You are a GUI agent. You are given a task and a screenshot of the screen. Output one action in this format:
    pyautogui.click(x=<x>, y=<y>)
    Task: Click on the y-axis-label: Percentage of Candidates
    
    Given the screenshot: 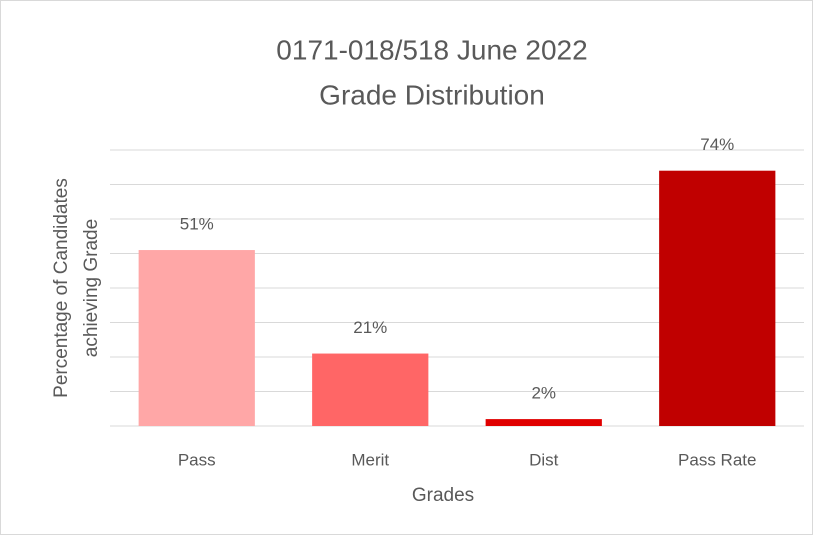 What is the action you would take?
    pyautogui.click(x=61, y=288)
    